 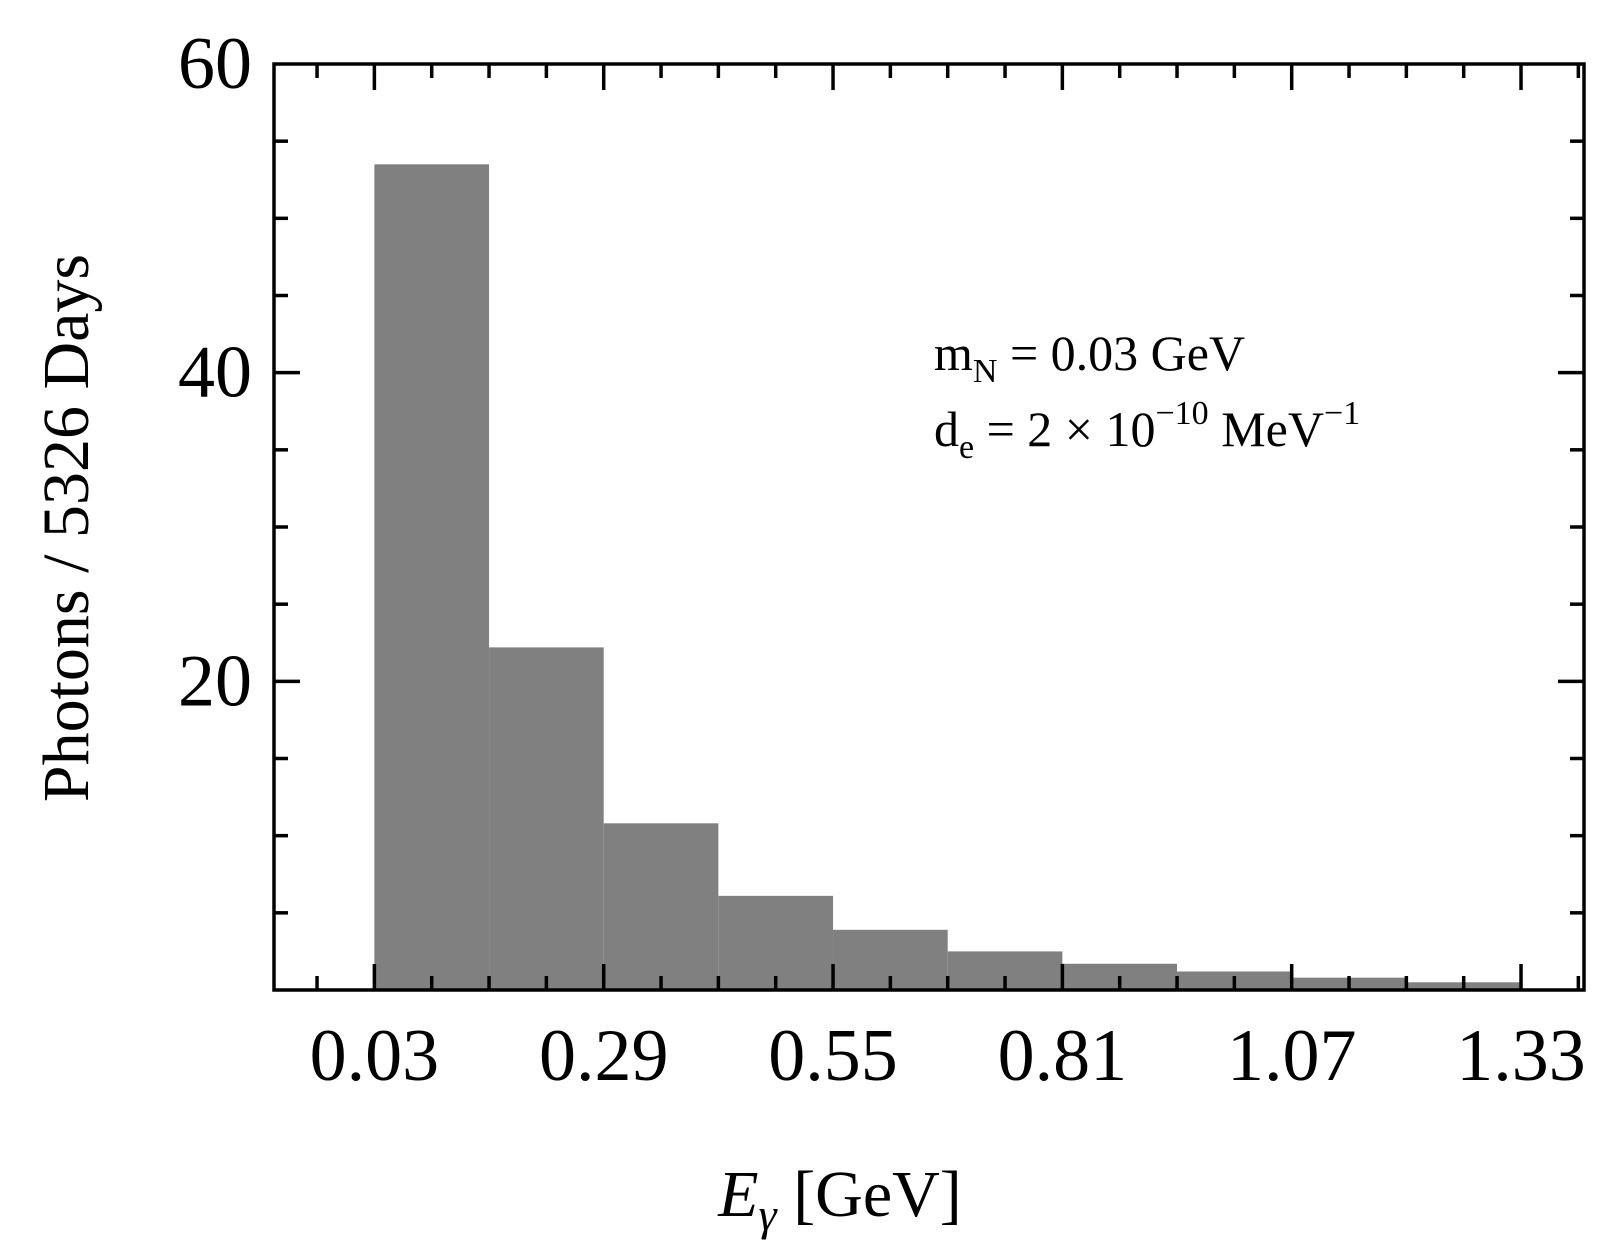 What do you see at coordinates (66, 528) in the screenshot?
I see `y-axis-label: Photons / 5326 Days` at bounding box center [66, 528].